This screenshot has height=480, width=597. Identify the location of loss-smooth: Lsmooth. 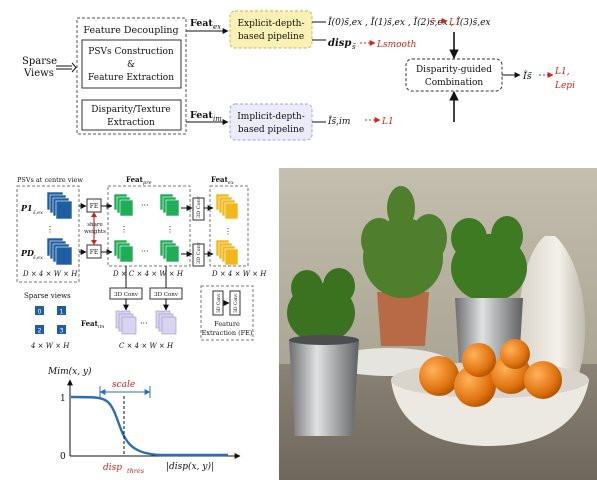
(396, 45).